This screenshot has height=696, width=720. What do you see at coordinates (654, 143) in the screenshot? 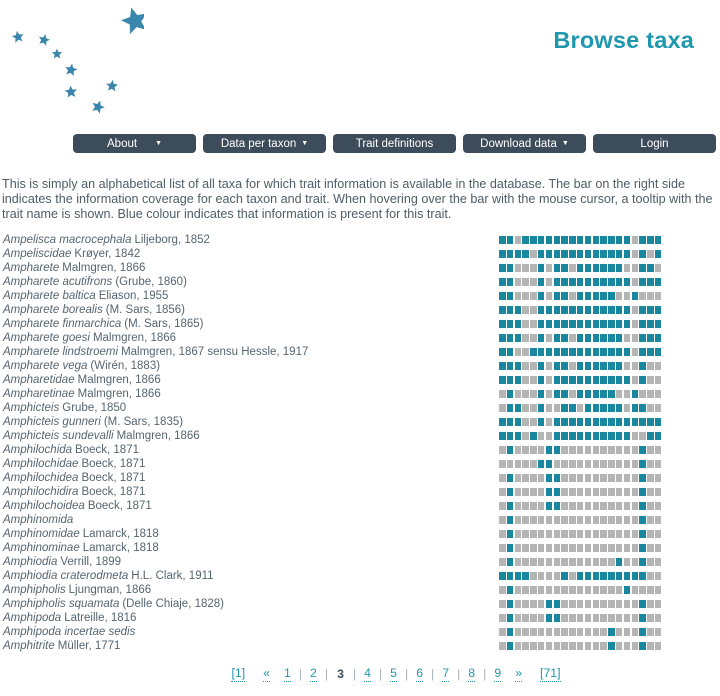
I see `nav-button-login: Login` at bounding box center [654, 143].